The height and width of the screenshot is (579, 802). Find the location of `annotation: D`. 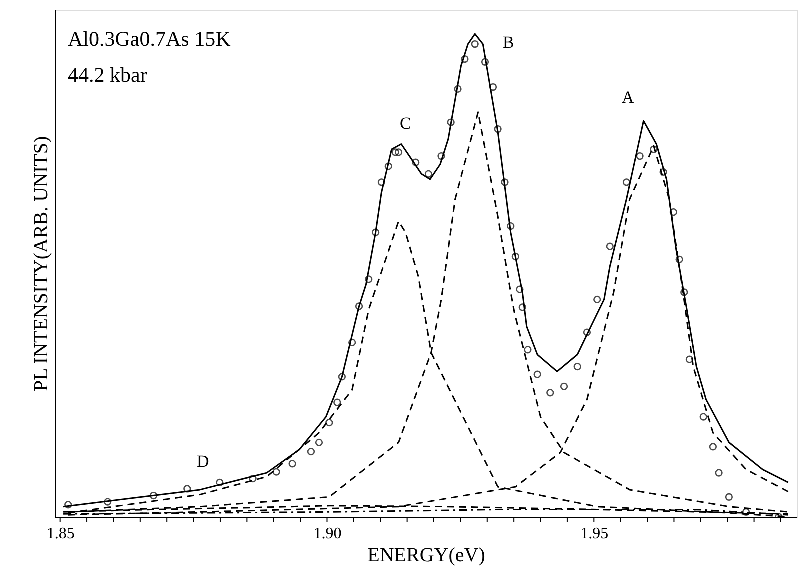

annotation: D is located at coordinates (203, 461).